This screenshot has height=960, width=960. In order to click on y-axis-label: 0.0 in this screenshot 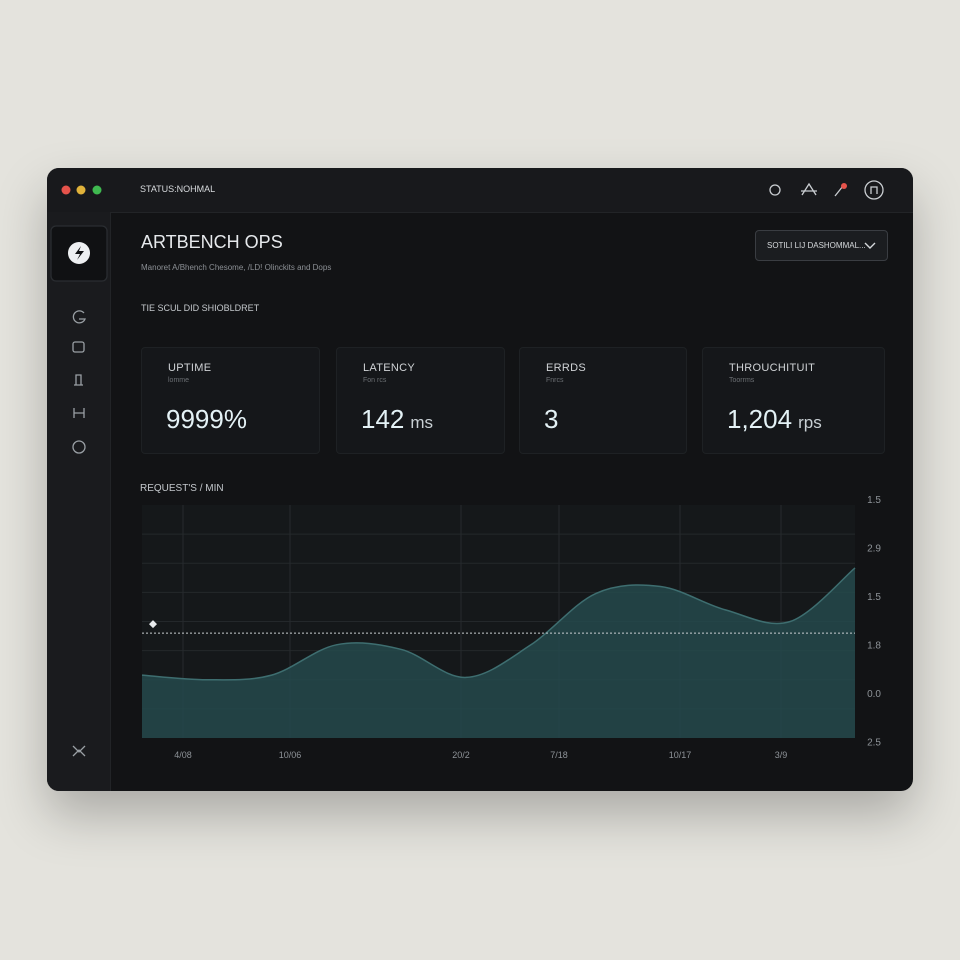, I will do `click(874, 694)`.